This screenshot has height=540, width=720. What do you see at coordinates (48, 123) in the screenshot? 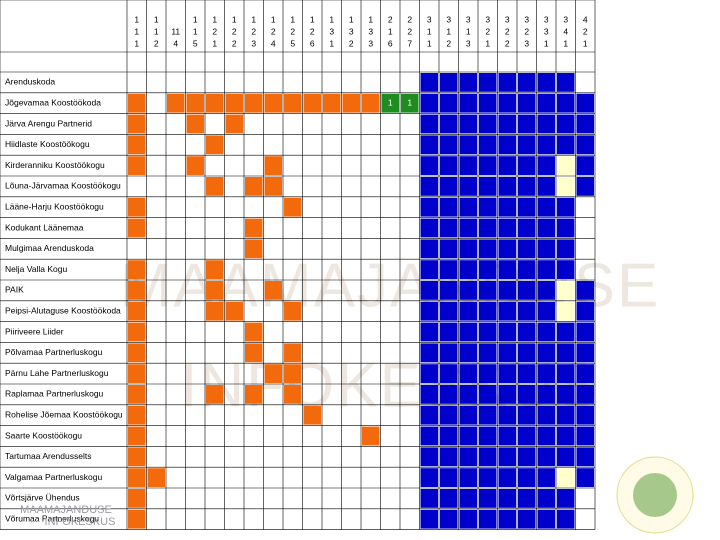
I see `row-label: Järva Arengu Partnerid` at bounding box center [48, 123].